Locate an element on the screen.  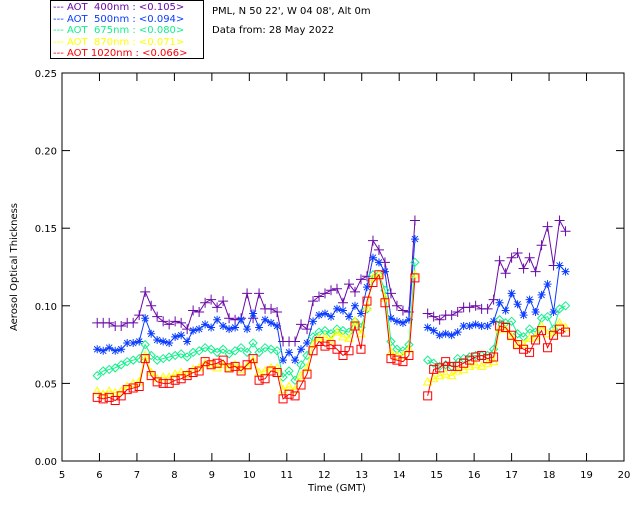
x-tick-label: 14 is located at coordinates (399, 475).